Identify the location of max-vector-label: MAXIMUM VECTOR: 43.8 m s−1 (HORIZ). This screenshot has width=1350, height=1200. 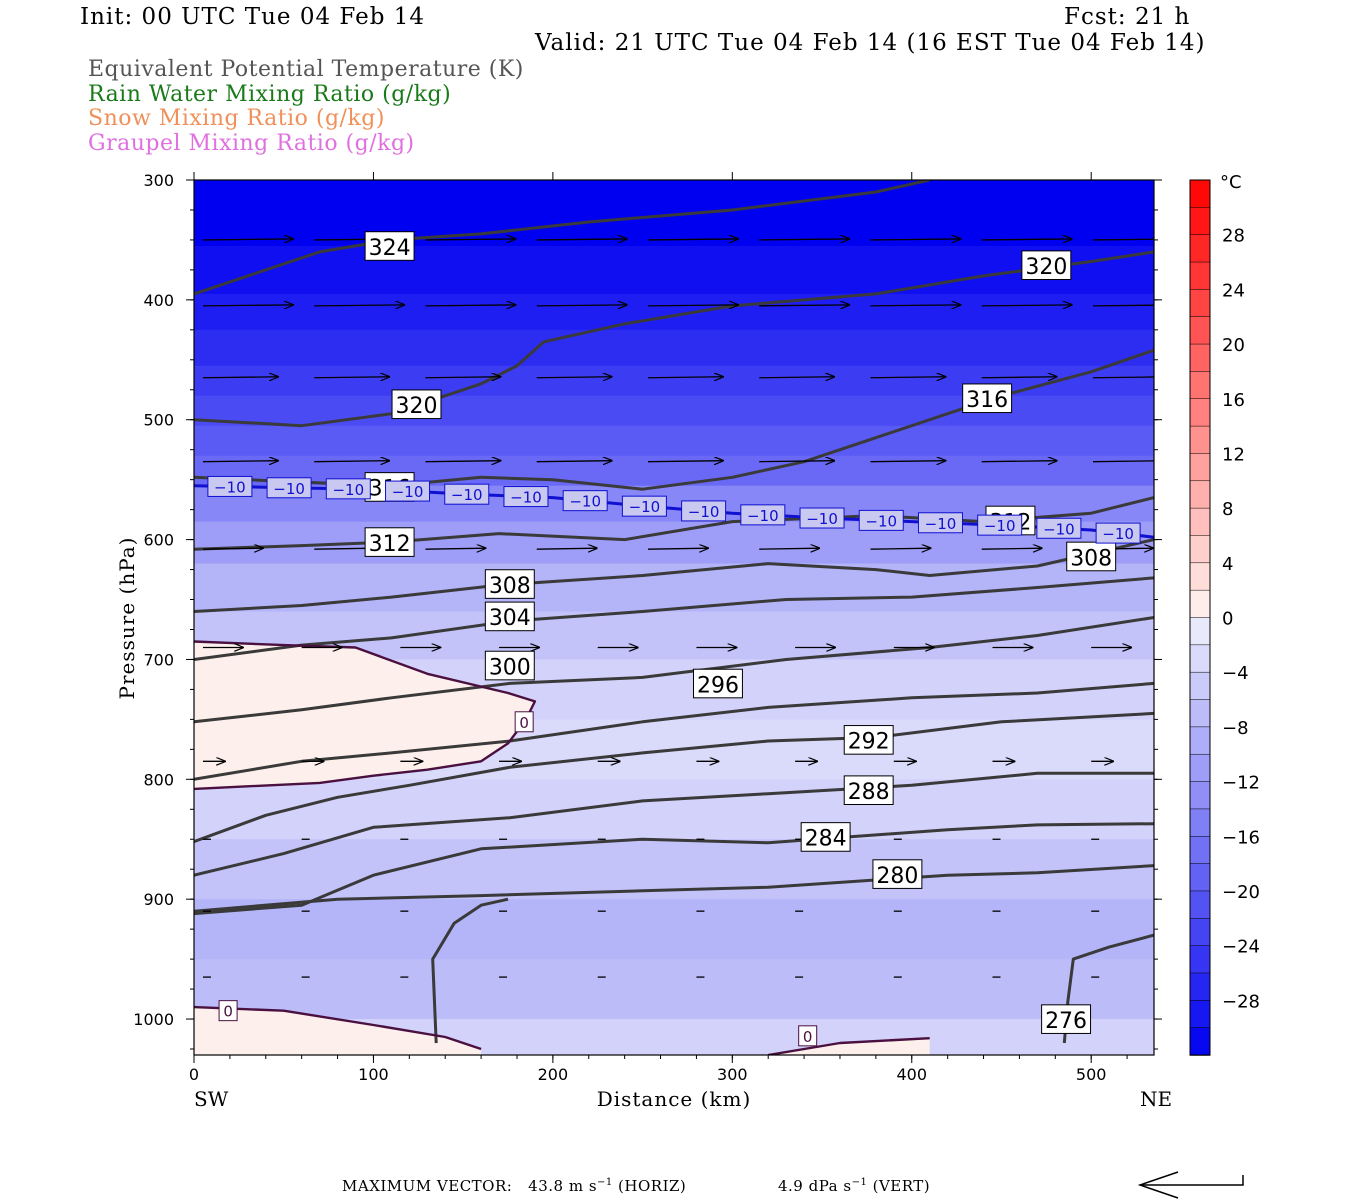
(514, 1186).